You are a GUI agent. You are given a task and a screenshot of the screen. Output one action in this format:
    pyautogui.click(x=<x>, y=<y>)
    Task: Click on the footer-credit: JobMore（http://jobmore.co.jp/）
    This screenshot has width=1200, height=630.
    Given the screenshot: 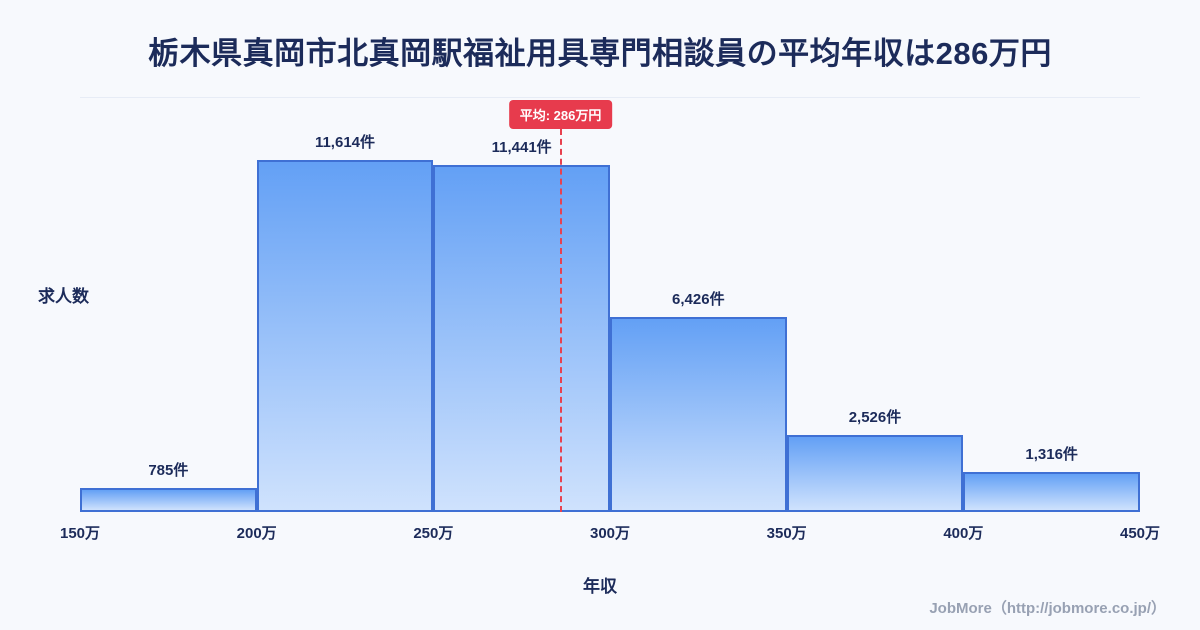 What is the action you would take?
    pyautogui.click(x=1047, y=608)
    